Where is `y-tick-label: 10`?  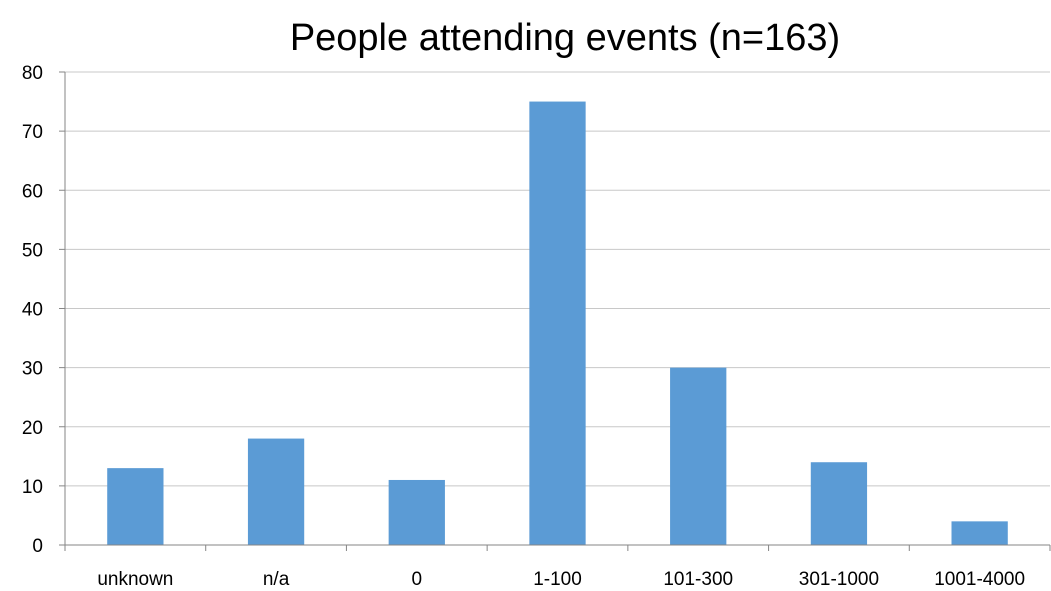
y-tick-label: 10 is located at coordinates (32, 487).